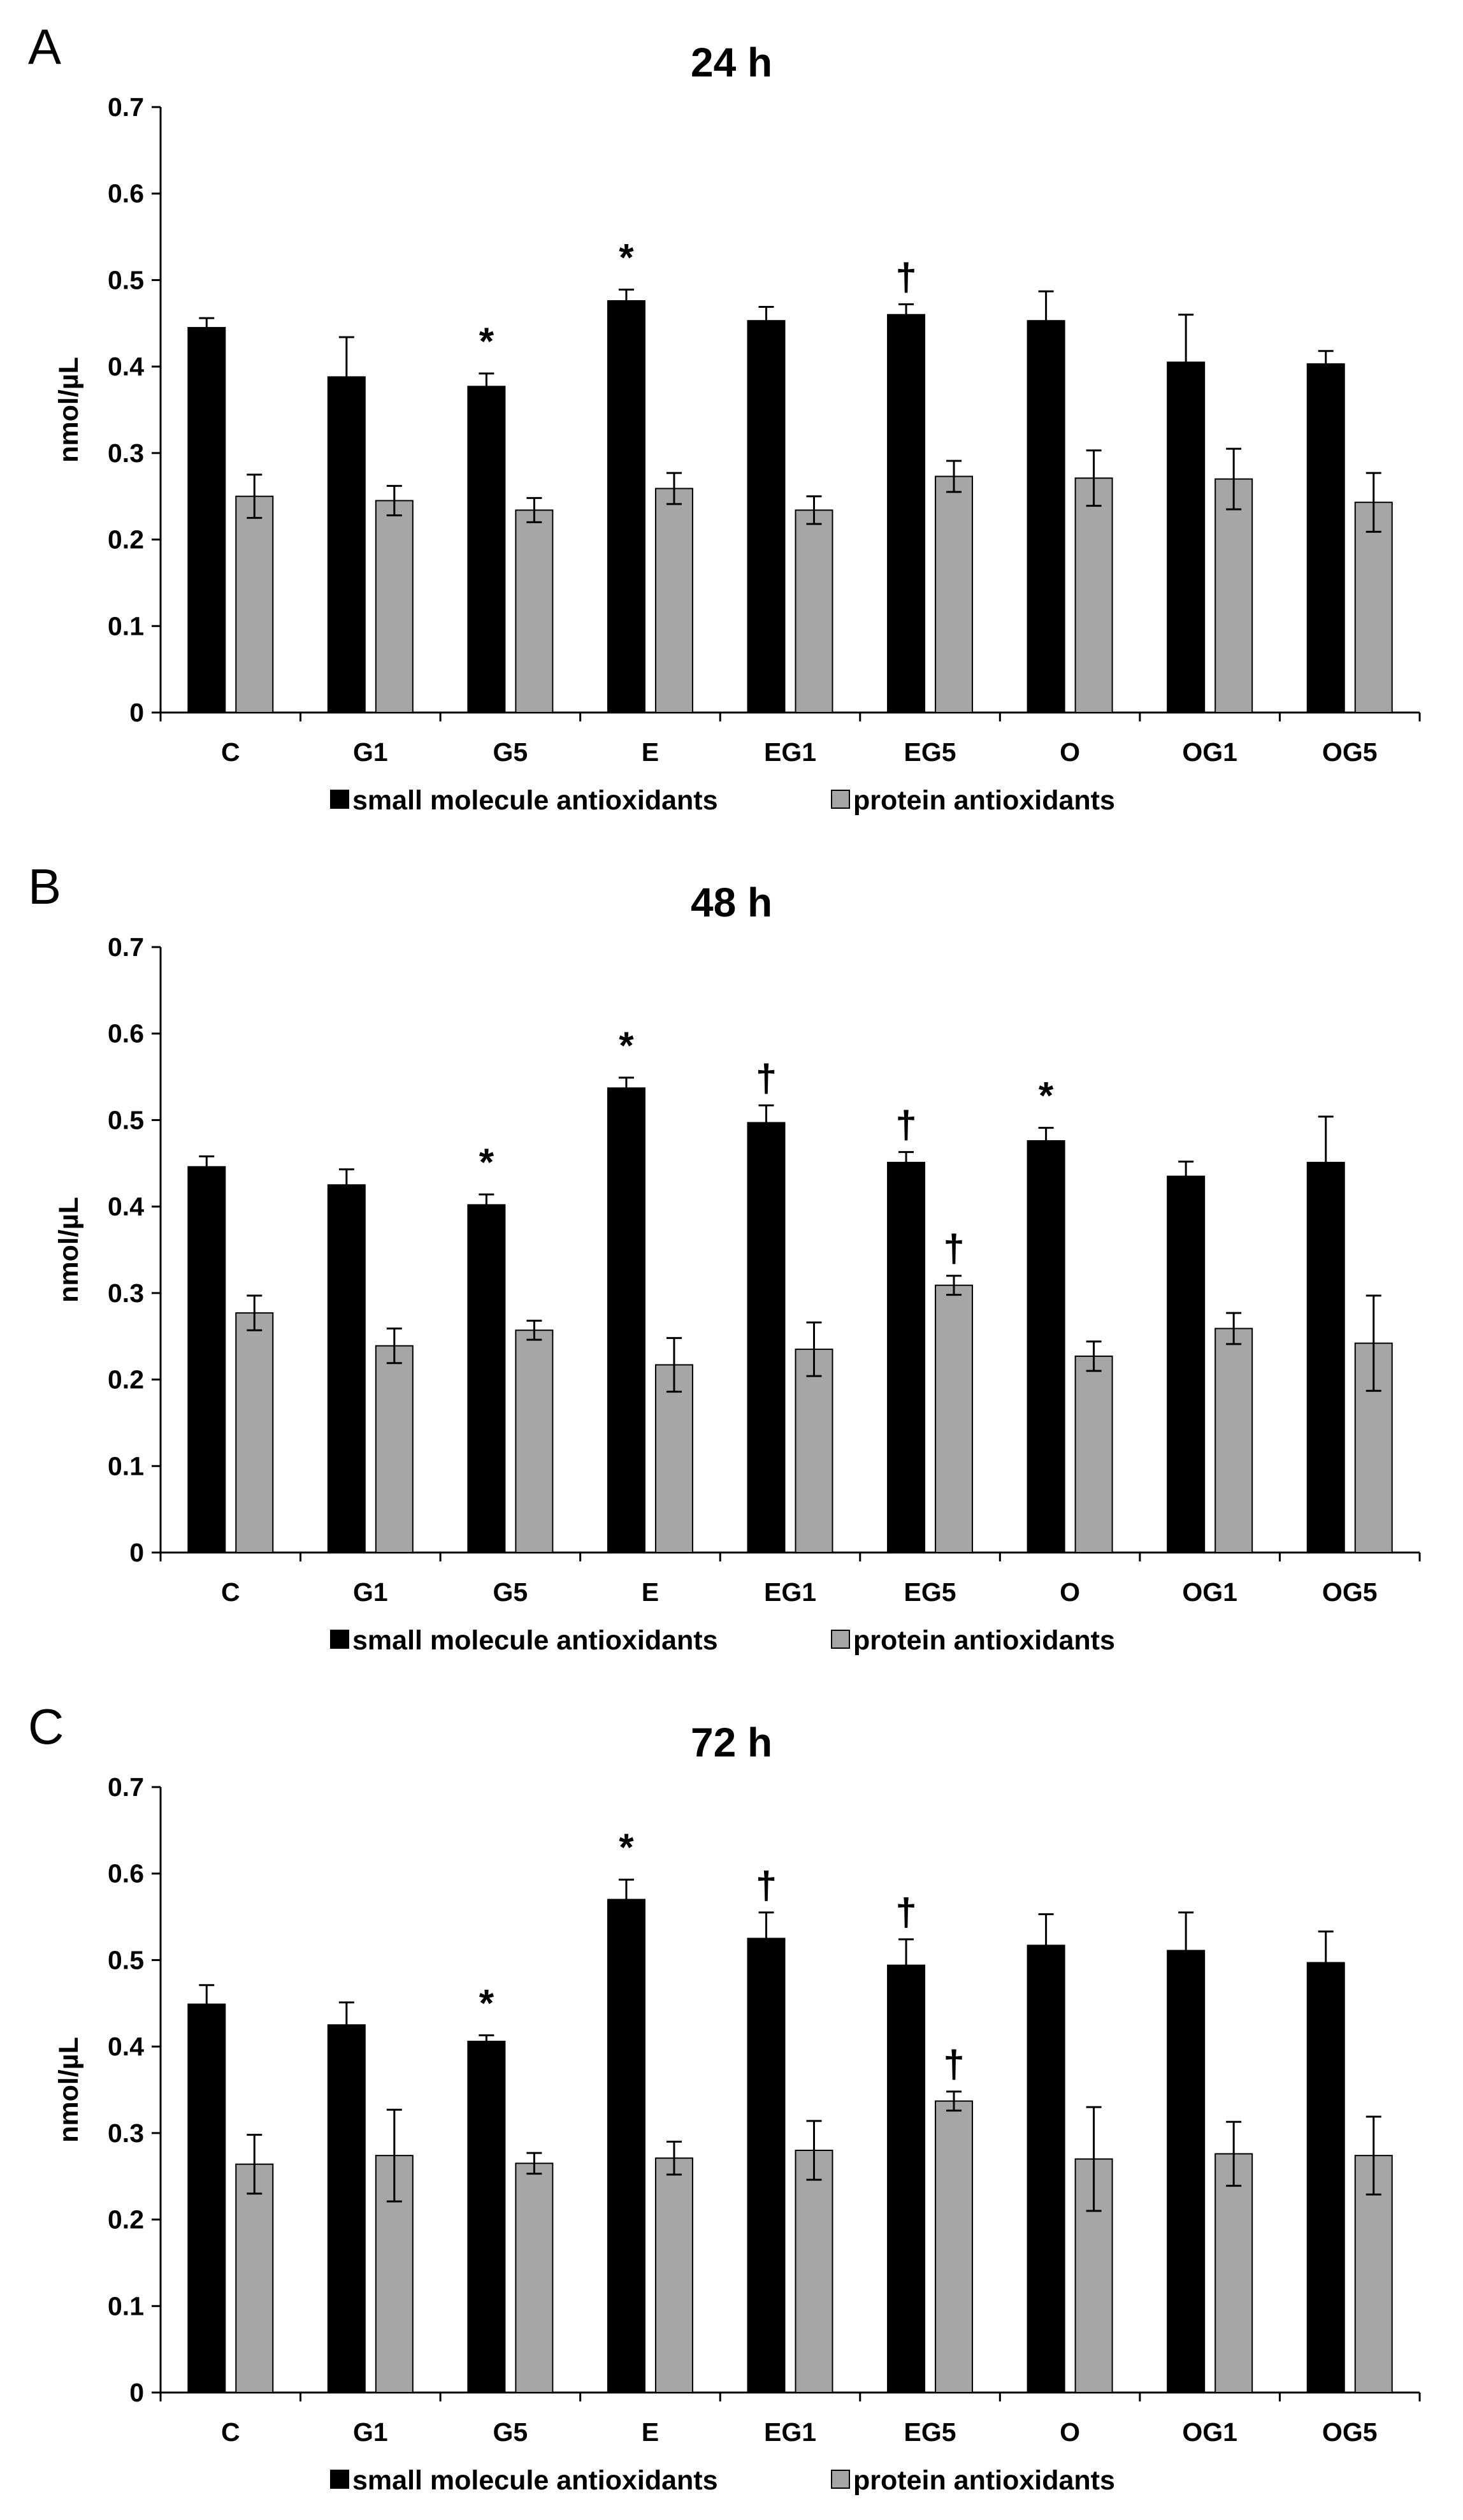  What do you see at coordinates (731, 902) in the screenshot?
I see `chart-title: 48 h` at bounding box center [731, 902].